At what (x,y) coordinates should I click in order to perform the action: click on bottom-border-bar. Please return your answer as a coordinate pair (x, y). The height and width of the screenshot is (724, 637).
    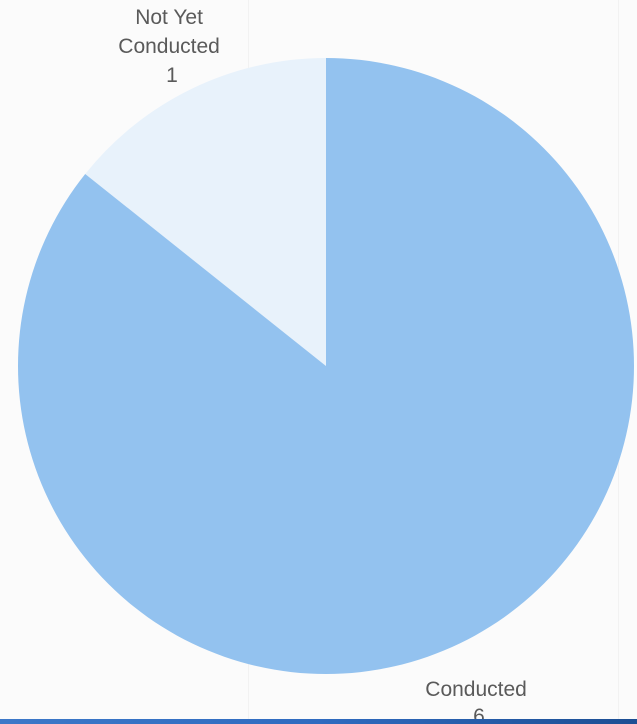
    Looking at the image, I should click on (318, 721).